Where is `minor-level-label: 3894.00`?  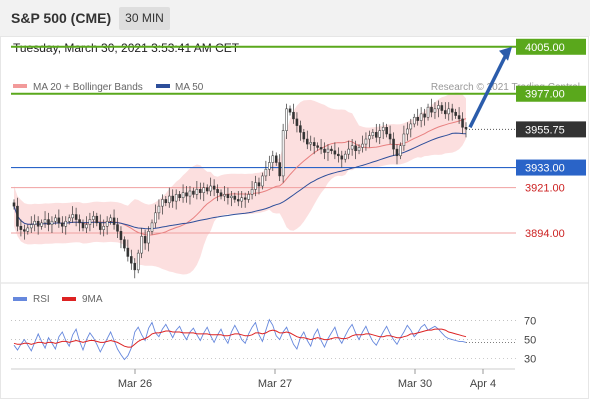
minor-level-label: 3894.00 is located at coordinates (545, 234).